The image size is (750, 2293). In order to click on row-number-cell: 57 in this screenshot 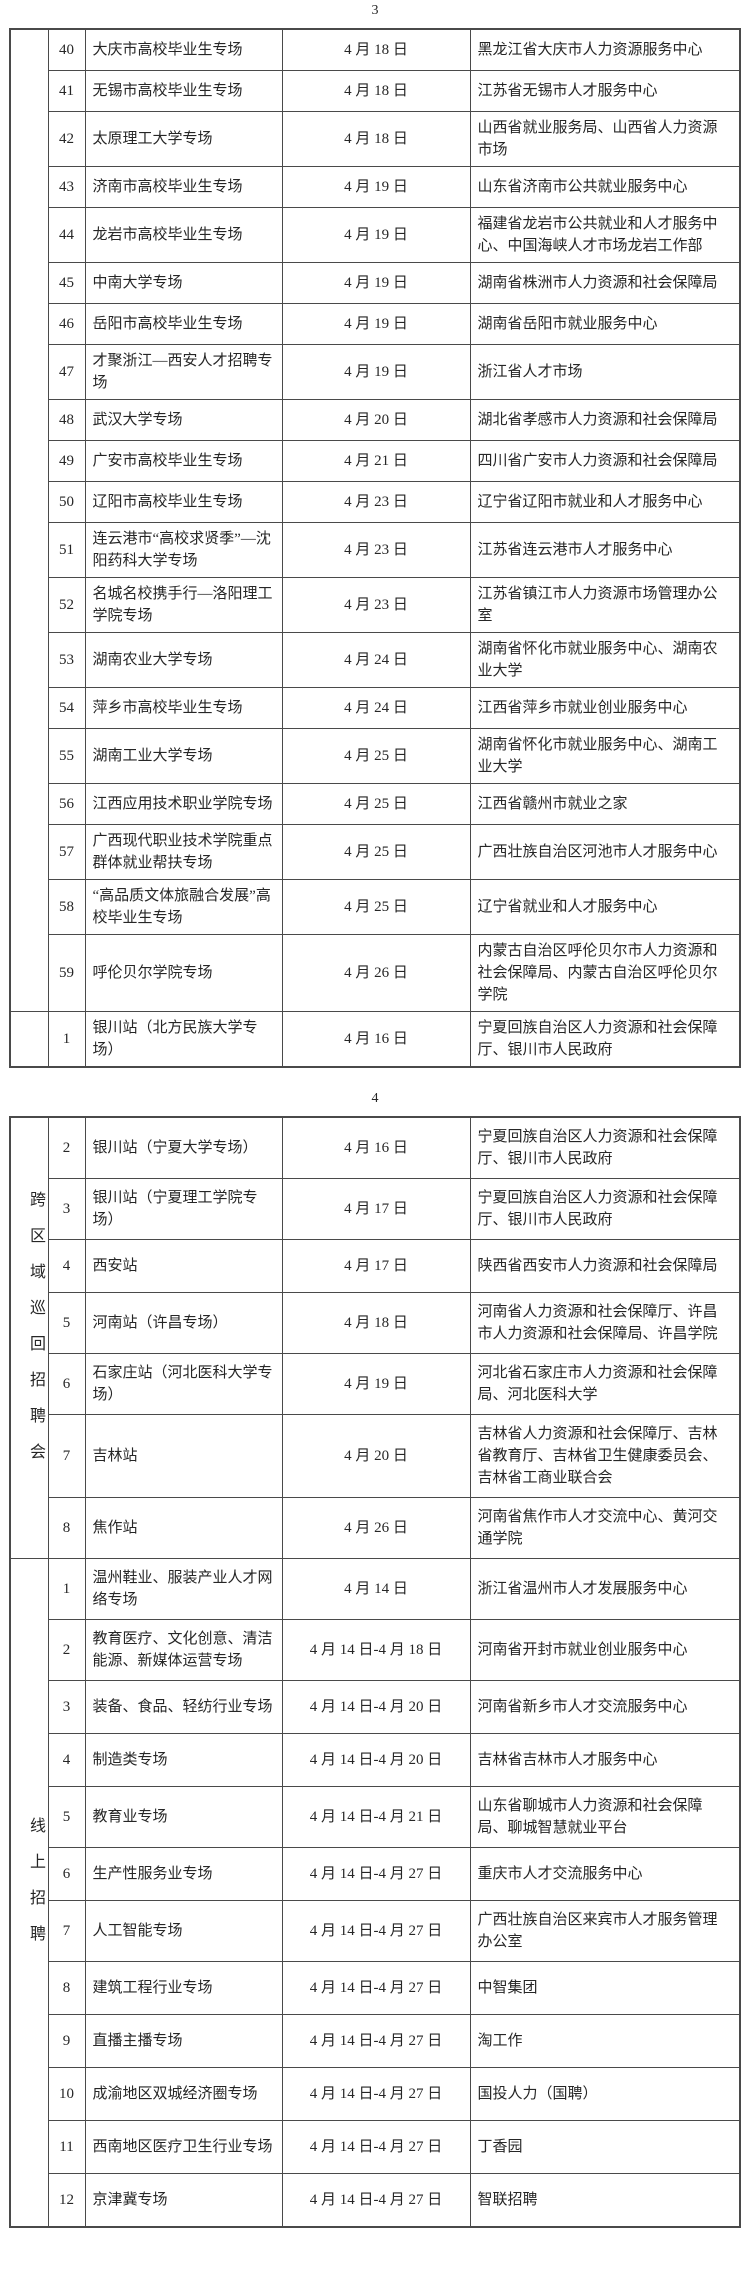, I will do `click(66, 852)`.